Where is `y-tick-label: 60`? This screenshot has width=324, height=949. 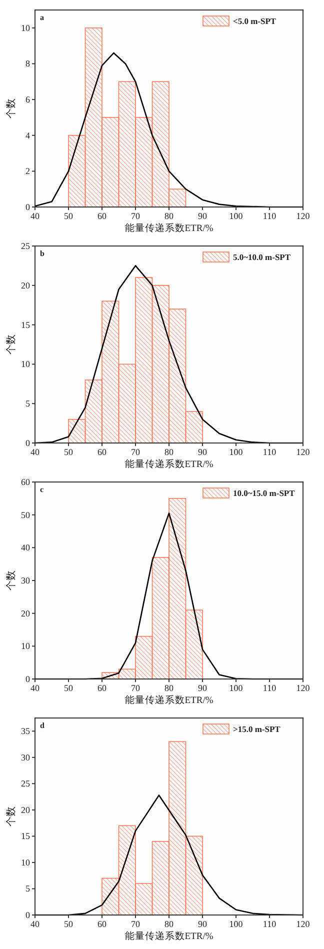
y-tick-label: 60 is located at coordinates (25, 482).